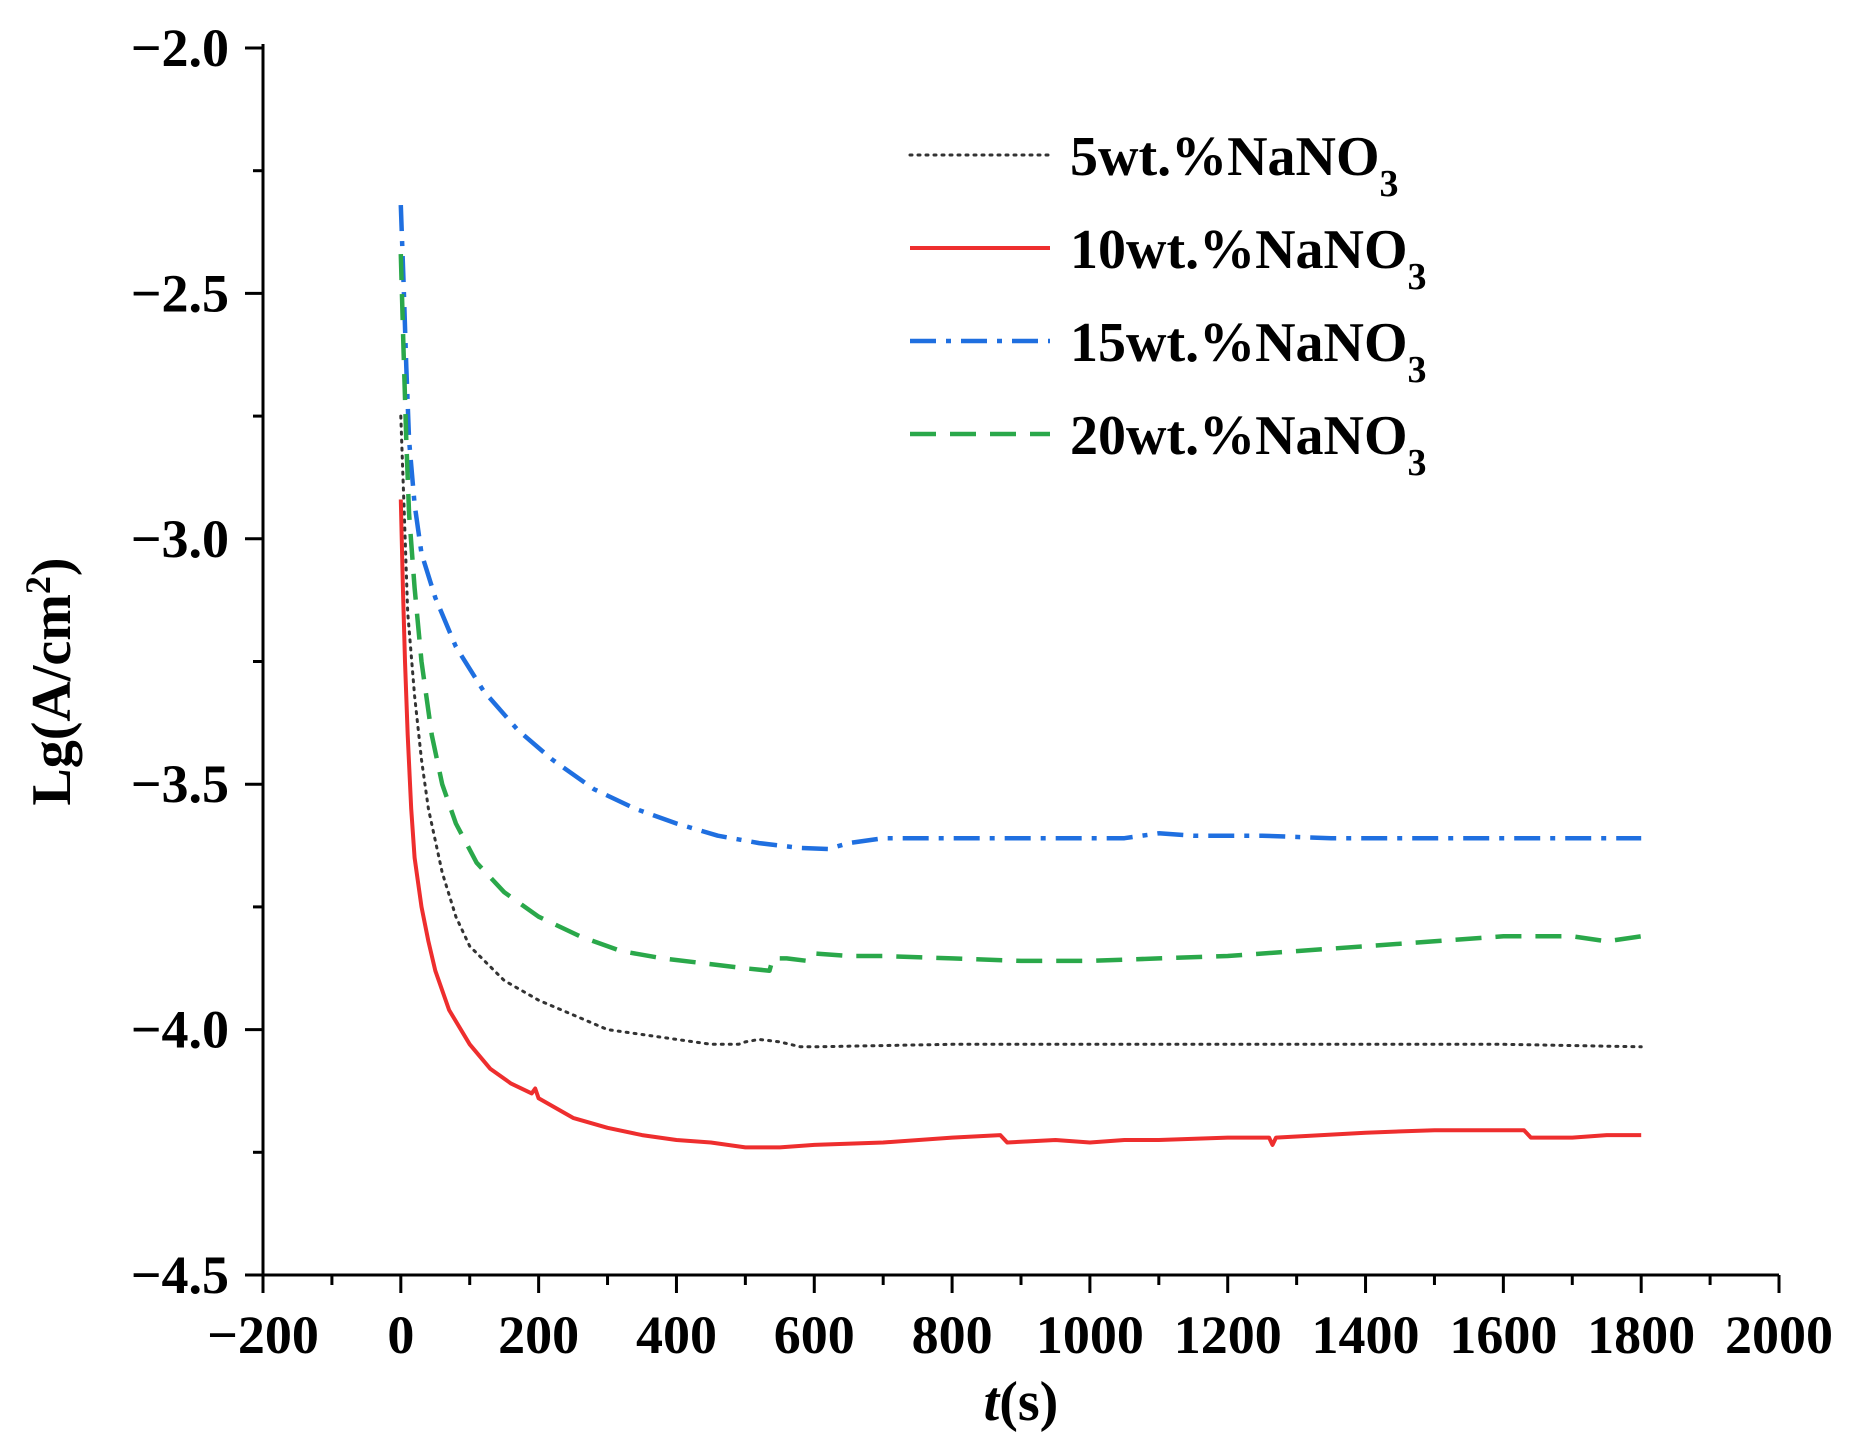  I want to click on x-tick-label: 1000, so click(1090, 1335).